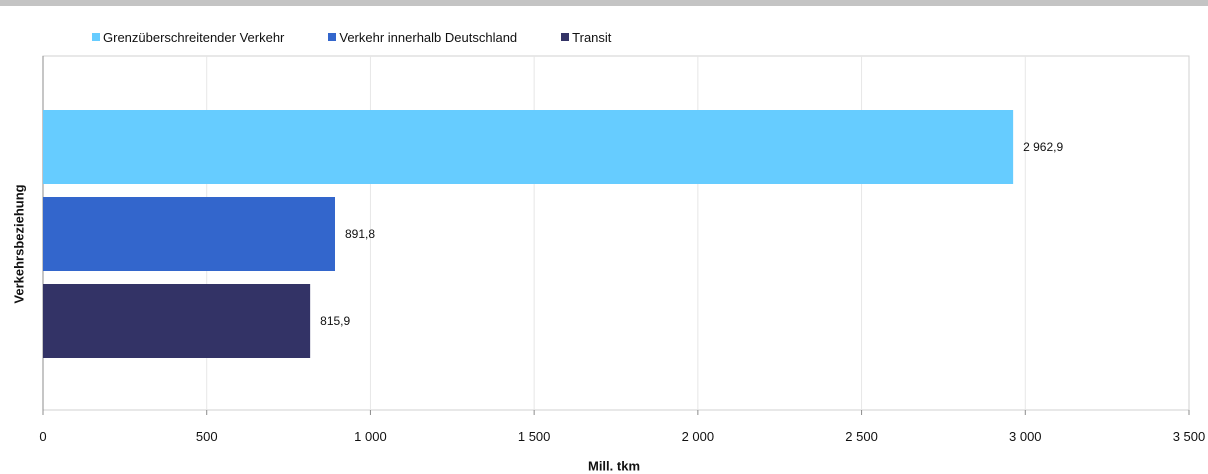  I want to click on x-tick-label: 500, so click(207, 436).